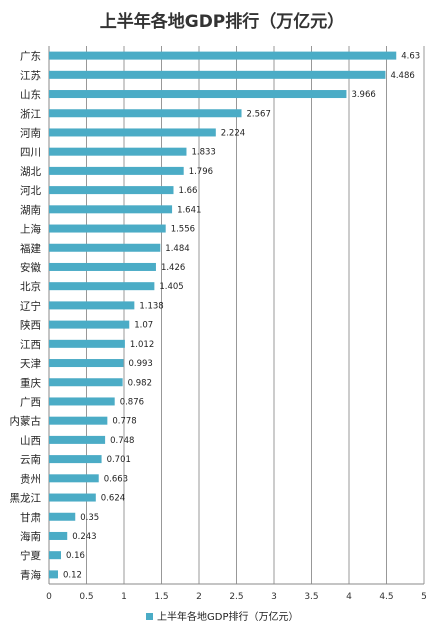  What do you see at coordinates (72, 575) in the screenshot?
I see `value-label: 0.12` at bounding box center [72, 575].